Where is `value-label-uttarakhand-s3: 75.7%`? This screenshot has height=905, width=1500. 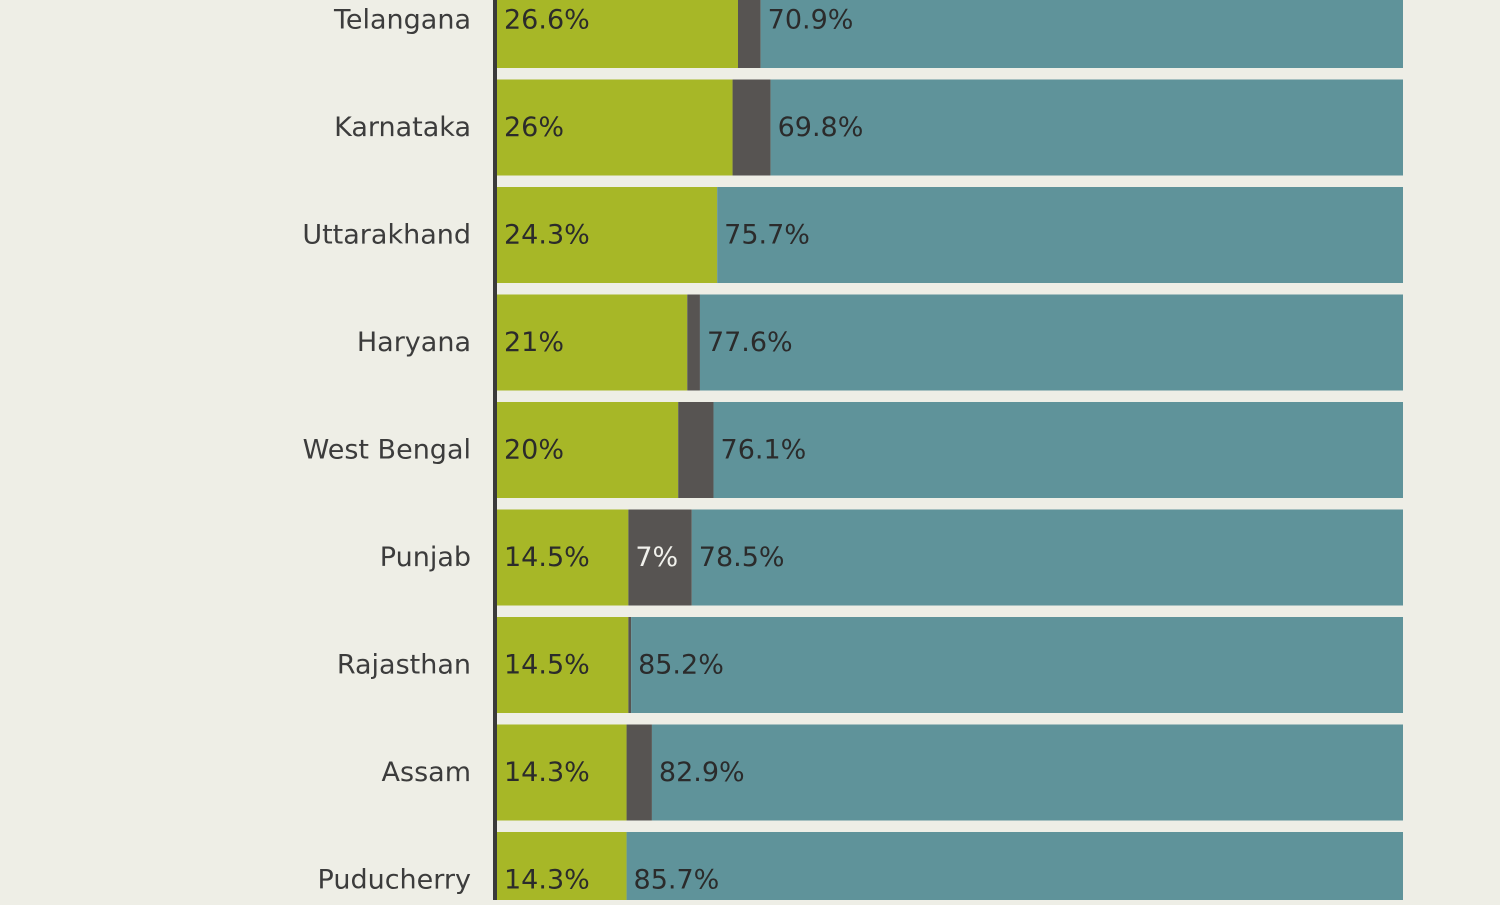 value-label-uttarakhand-s3: 75.7% is located at coordinates (767, 235).